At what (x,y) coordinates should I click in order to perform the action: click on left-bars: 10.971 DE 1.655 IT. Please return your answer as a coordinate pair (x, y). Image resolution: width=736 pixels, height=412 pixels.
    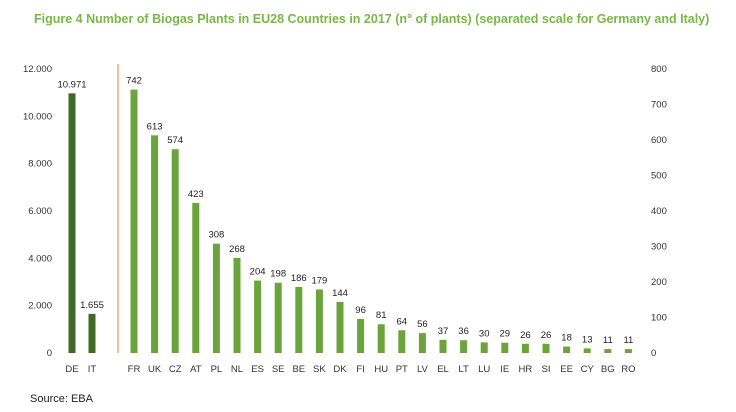
    Looking at the image, I should click on (80, 227).